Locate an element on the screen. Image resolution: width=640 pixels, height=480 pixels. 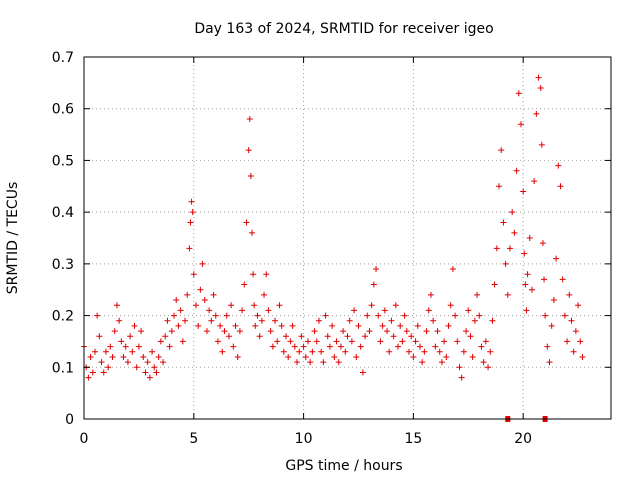
y-tick-label: 0.5 is located at coordinates (63, 161).